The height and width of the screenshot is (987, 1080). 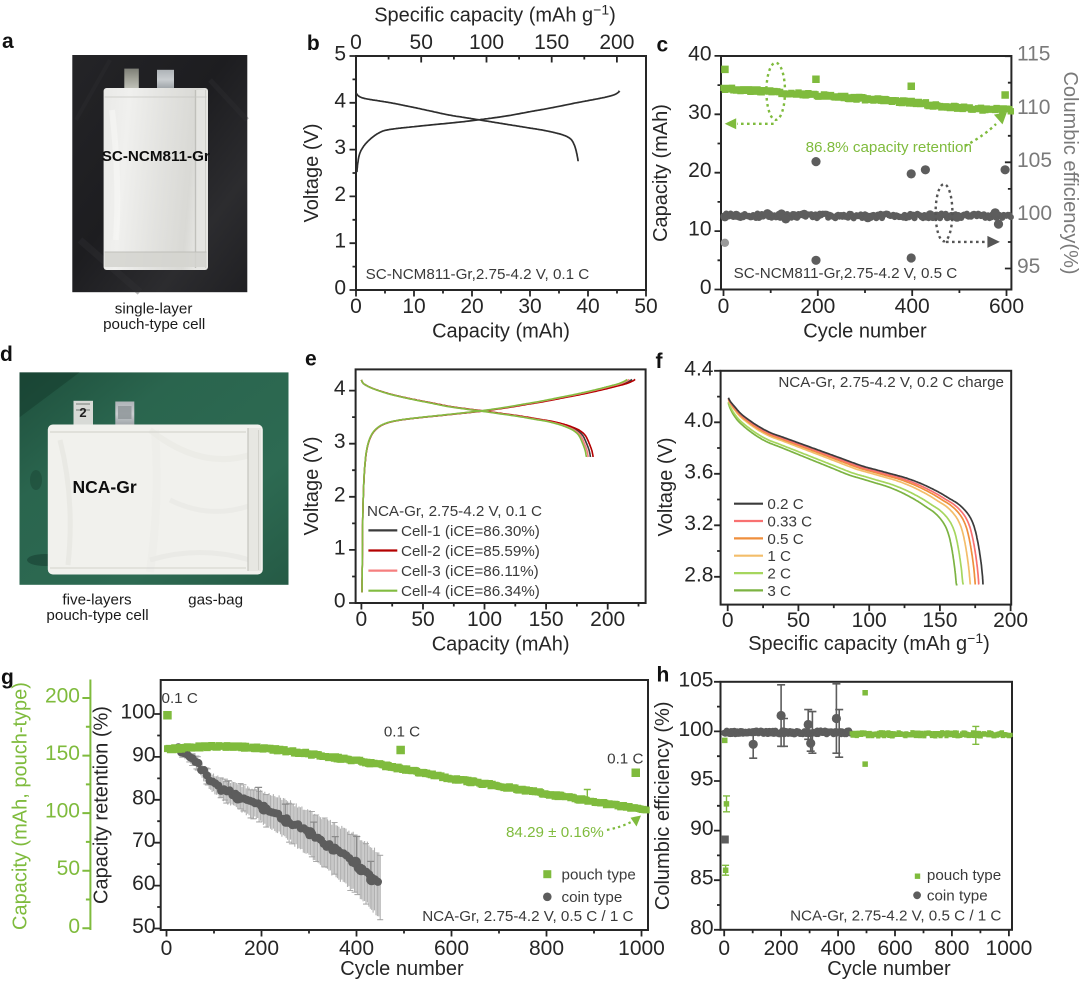 What do you see at coordinates (846, 273) in the screenshot?
I see `svg-text: SC-NCM811-Gr,2.75-4.2 V, 0.5 C` at bounding box center [846, 273].